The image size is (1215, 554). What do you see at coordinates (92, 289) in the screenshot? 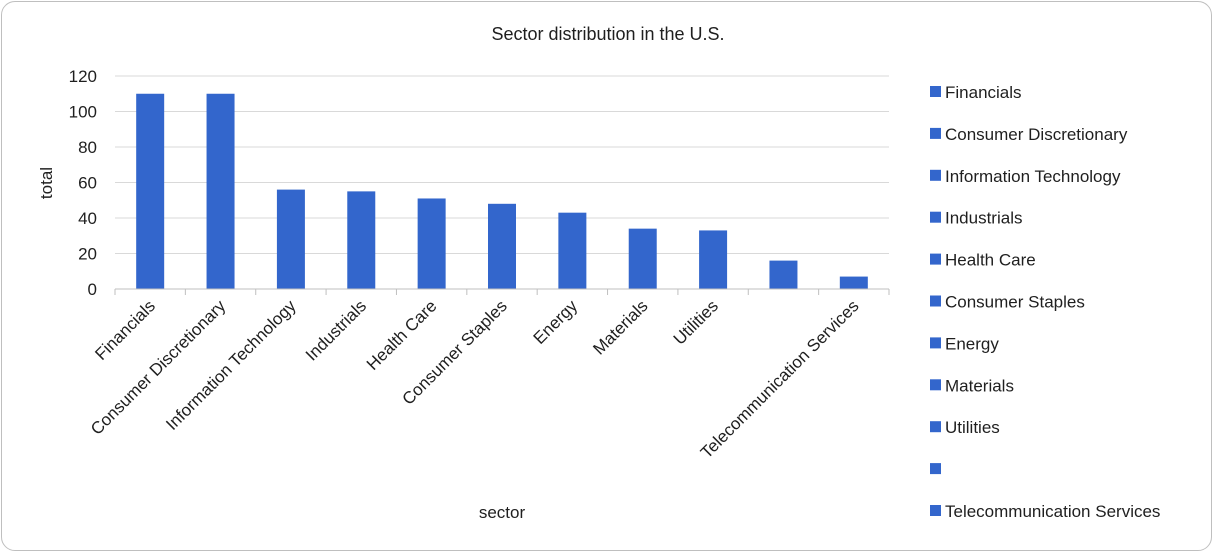
I see `y-tick-label: 0` at bounding box center [92, 289].